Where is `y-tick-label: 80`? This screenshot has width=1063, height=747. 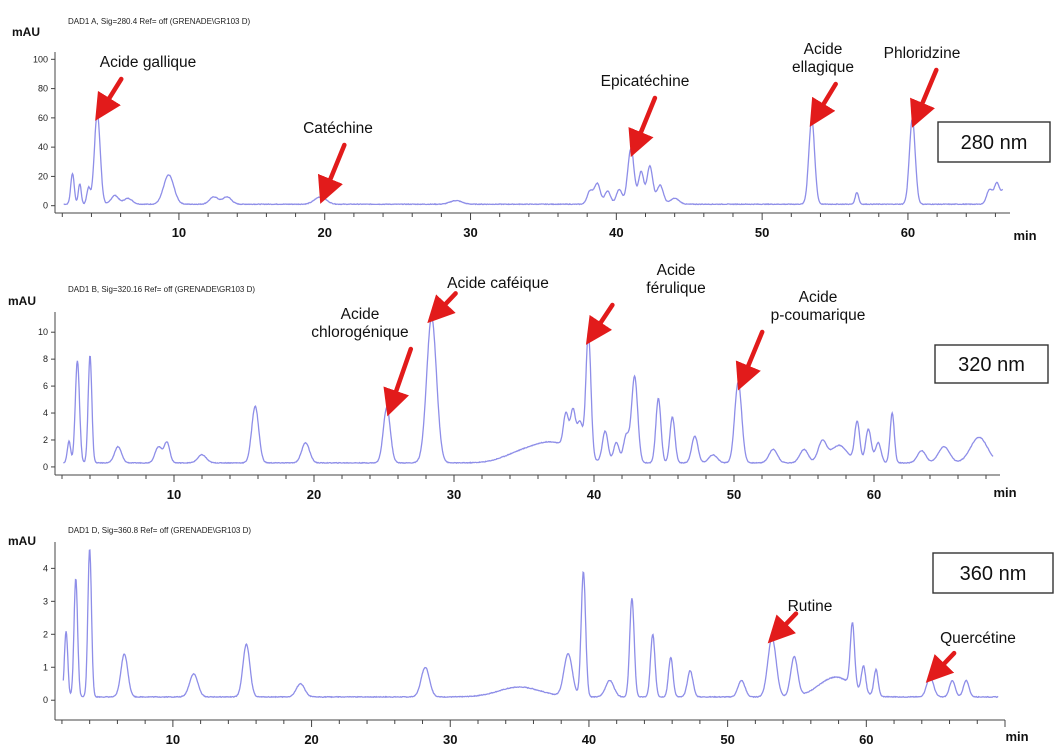
y-tick-label: 80 is located at coordinates (43, 89).